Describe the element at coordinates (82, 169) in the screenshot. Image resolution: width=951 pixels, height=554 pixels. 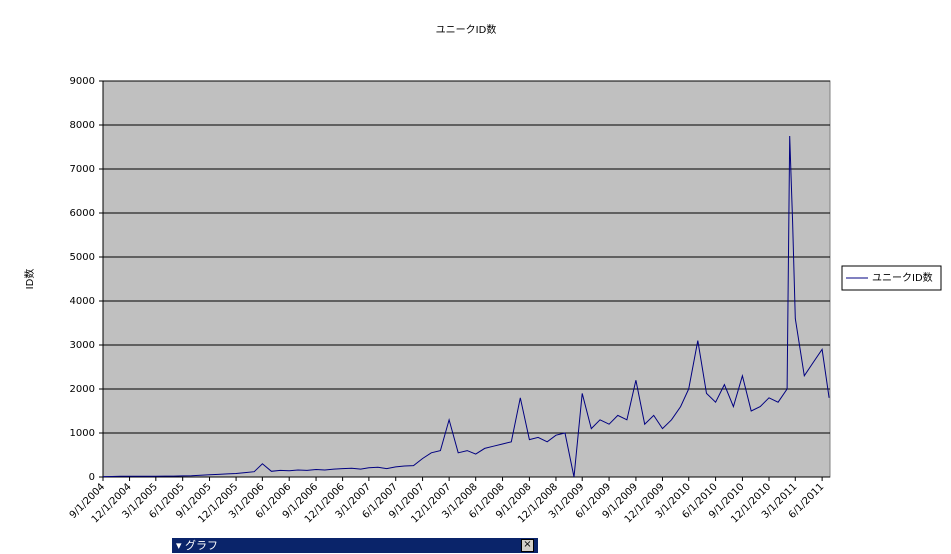
I see `y-tick-label: 7000` at that location.